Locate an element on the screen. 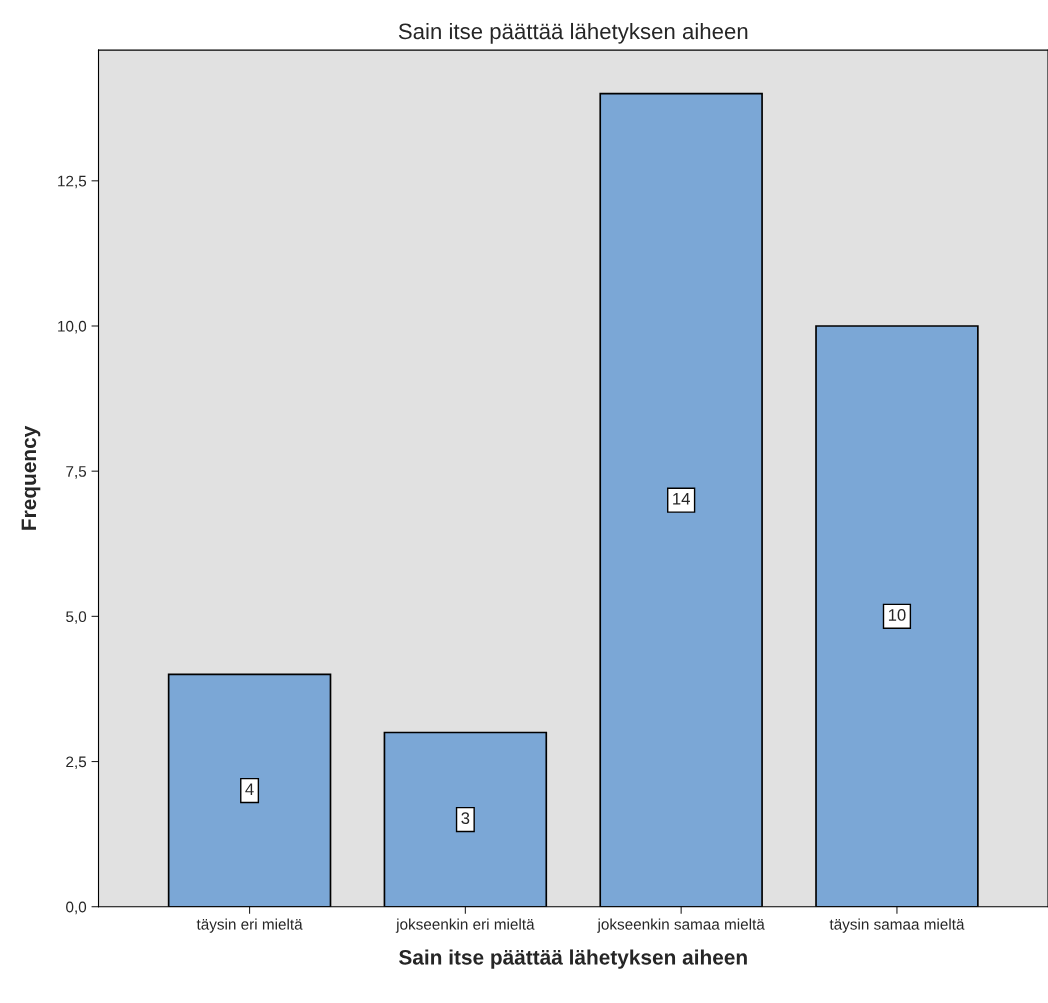 This screenshot has height=1003, width=1048. data-label: 4 is located at coordinates (249, 789).